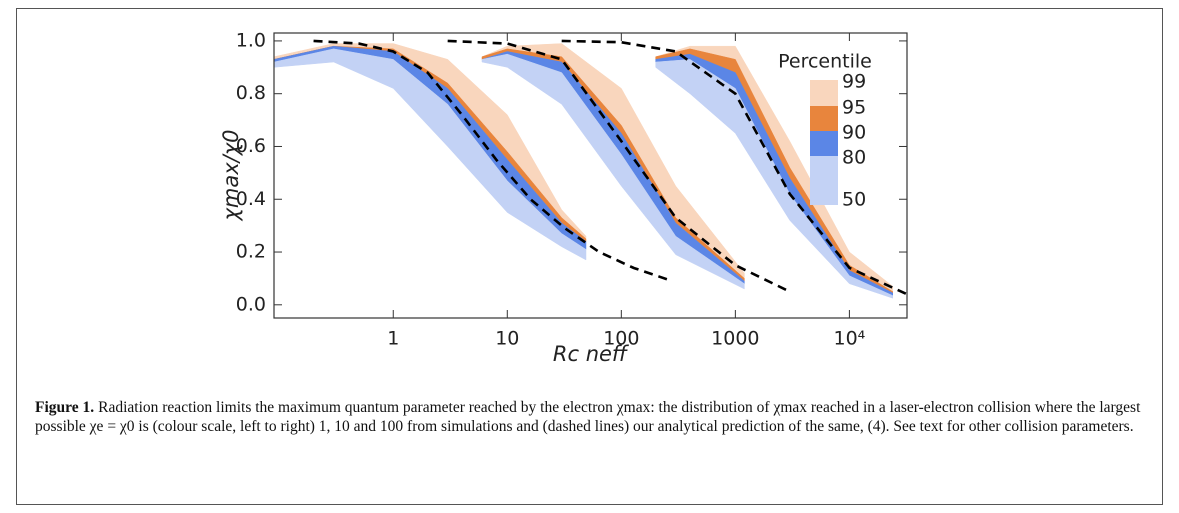 The width and height of the screenshot is (1179, 513). I want to click on legend-label: 50, so click(854, 200).